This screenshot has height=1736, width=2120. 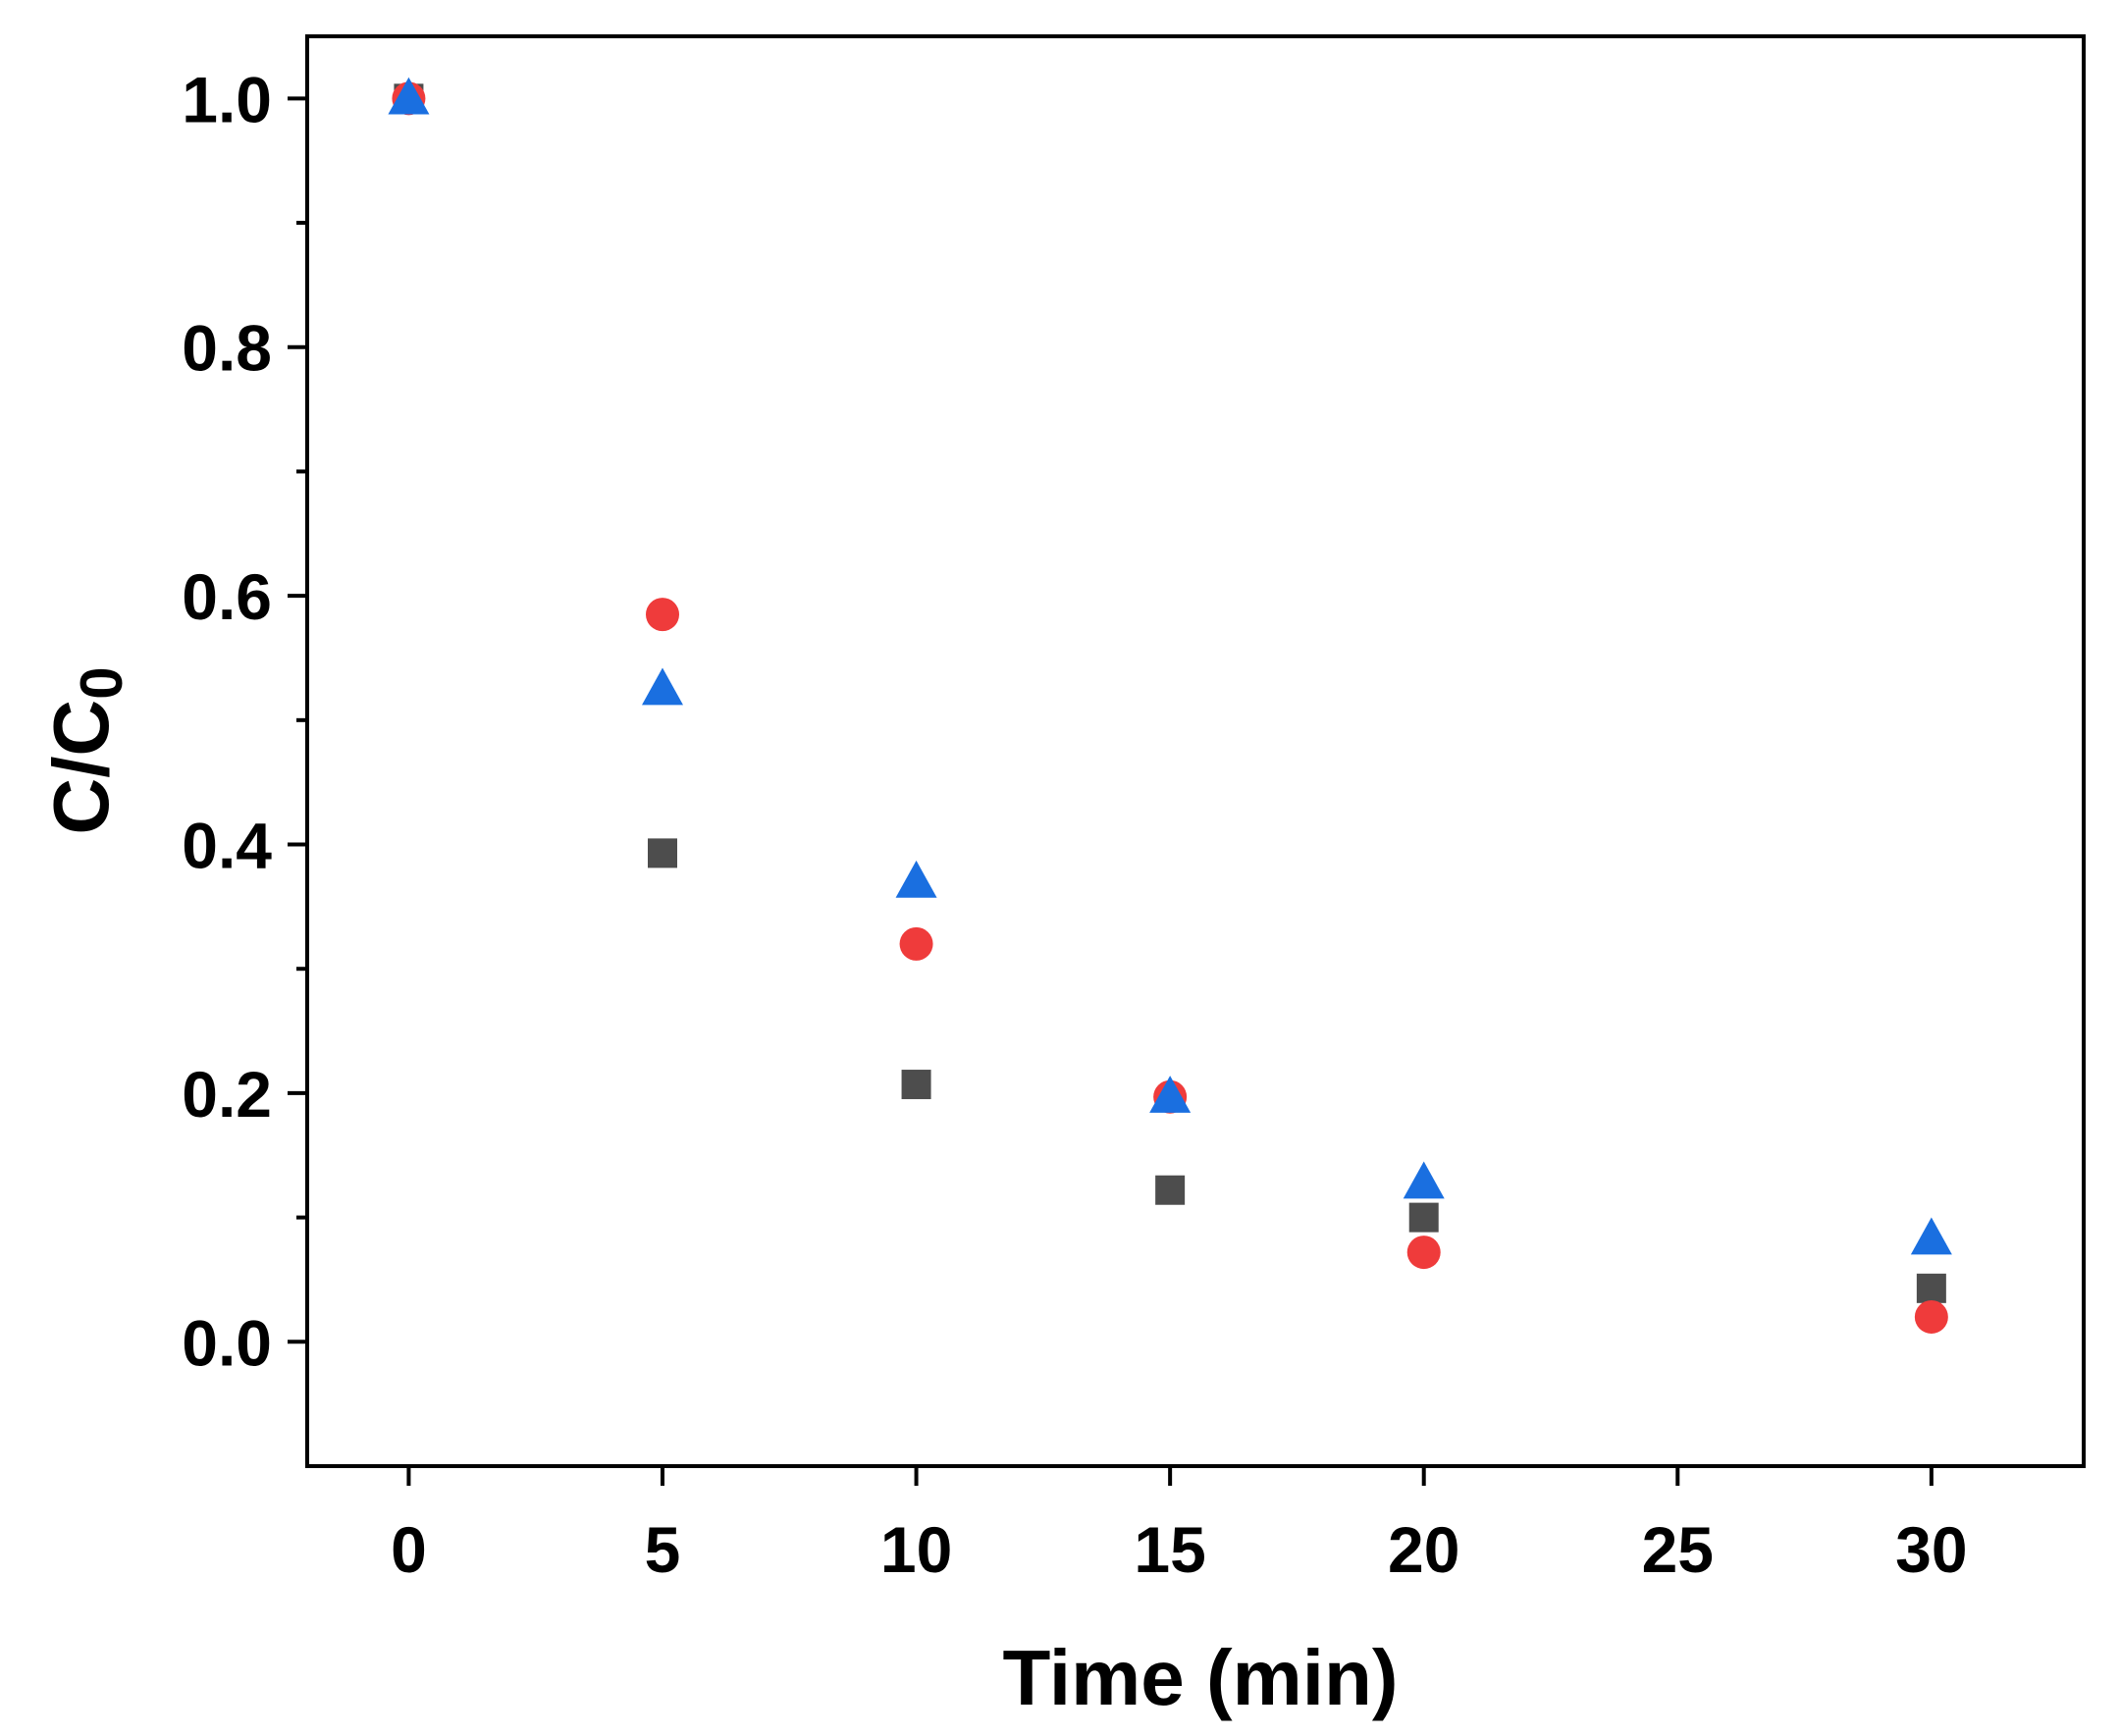 I want to click on x-tick-label: 5, so click(x=663, y=1549).